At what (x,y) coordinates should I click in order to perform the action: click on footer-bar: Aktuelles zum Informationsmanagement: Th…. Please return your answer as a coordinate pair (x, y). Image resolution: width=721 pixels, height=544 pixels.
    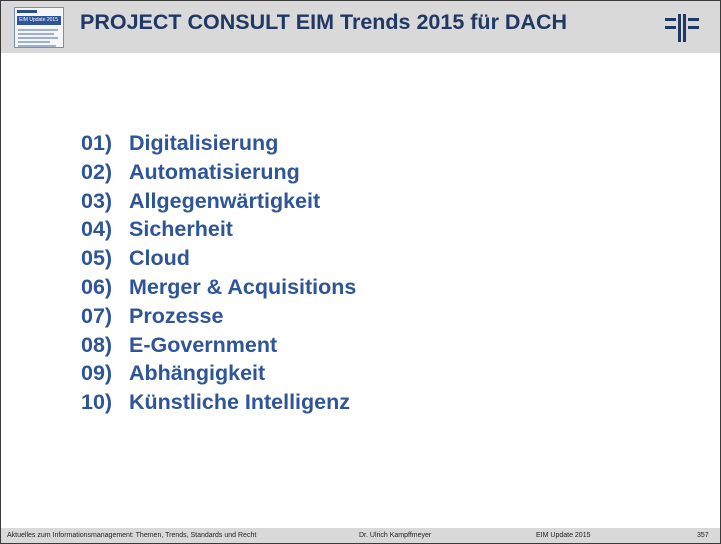
    Looking at the image, I should click on (360, 535).